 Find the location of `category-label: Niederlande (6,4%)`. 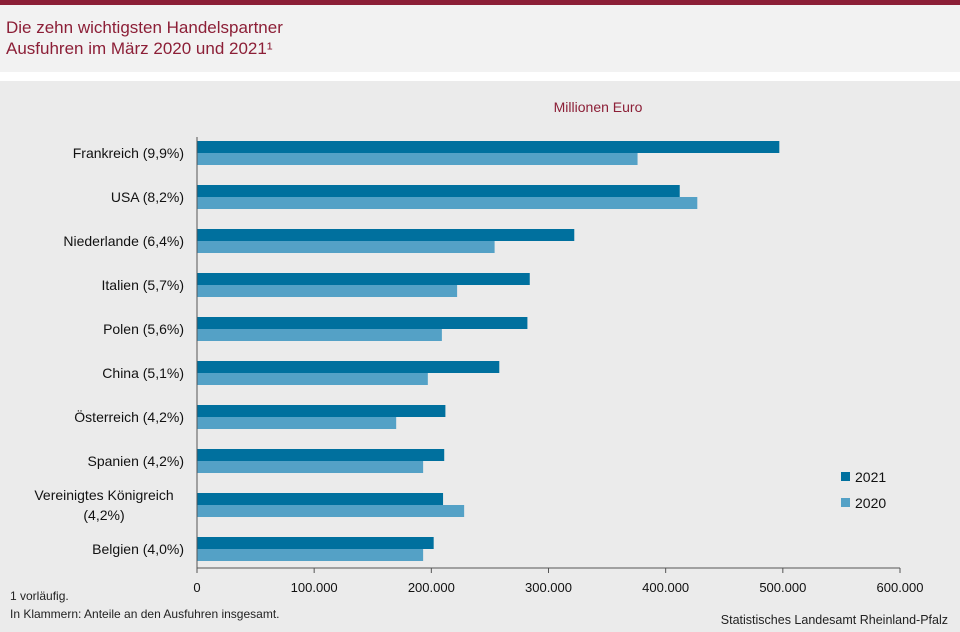

category-label: Niederlande (6,4%) is located at coordinates (123, 241).